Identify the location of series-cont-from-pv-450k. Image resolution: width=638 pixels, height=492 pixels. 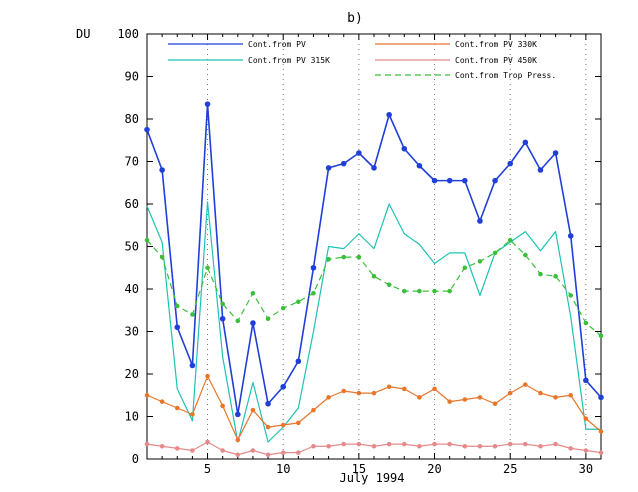
(374, 448).